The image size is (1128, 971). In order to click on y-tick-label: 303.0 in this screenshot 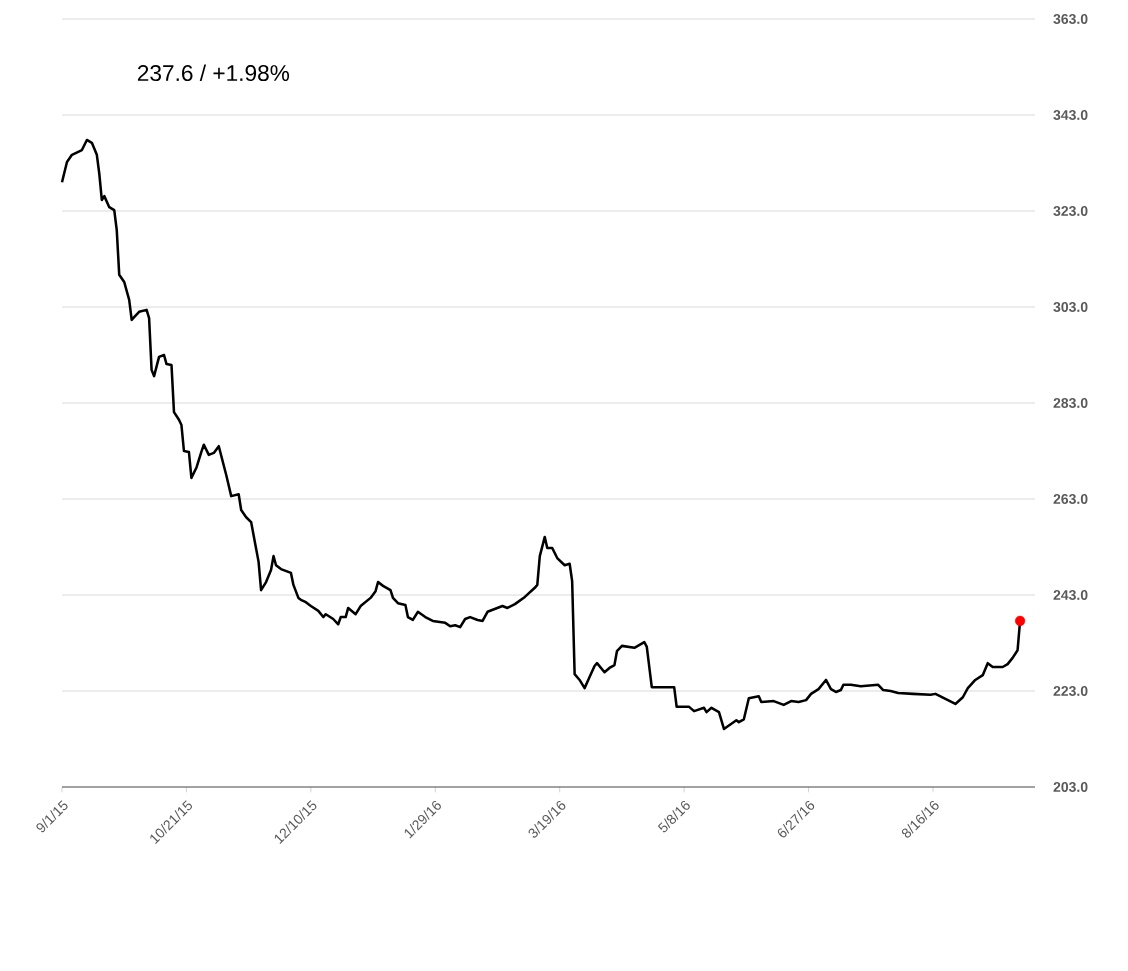, I will do `click(1070, 307)`.